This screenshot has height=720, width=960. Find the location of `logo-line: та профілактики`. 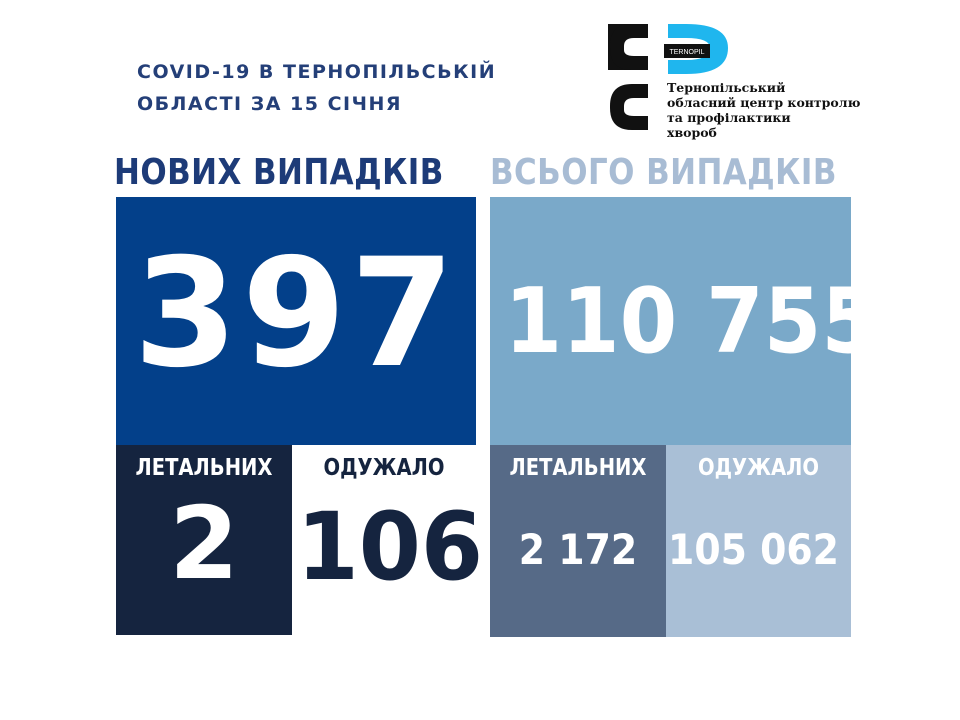

logo-line: та профілактики is located at coordinates (729, 117).